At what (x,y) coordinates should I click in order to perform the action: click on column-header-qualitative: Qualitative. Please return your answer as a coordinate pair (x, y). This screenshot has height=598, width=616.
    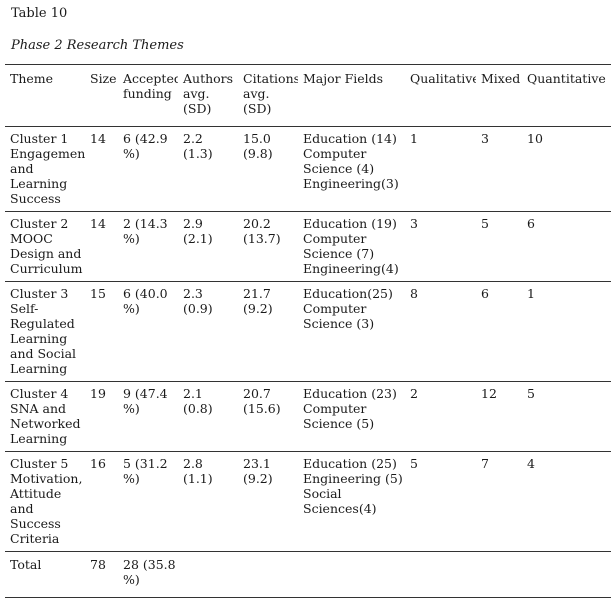
    Looking at the image, I should click on (443, 78).